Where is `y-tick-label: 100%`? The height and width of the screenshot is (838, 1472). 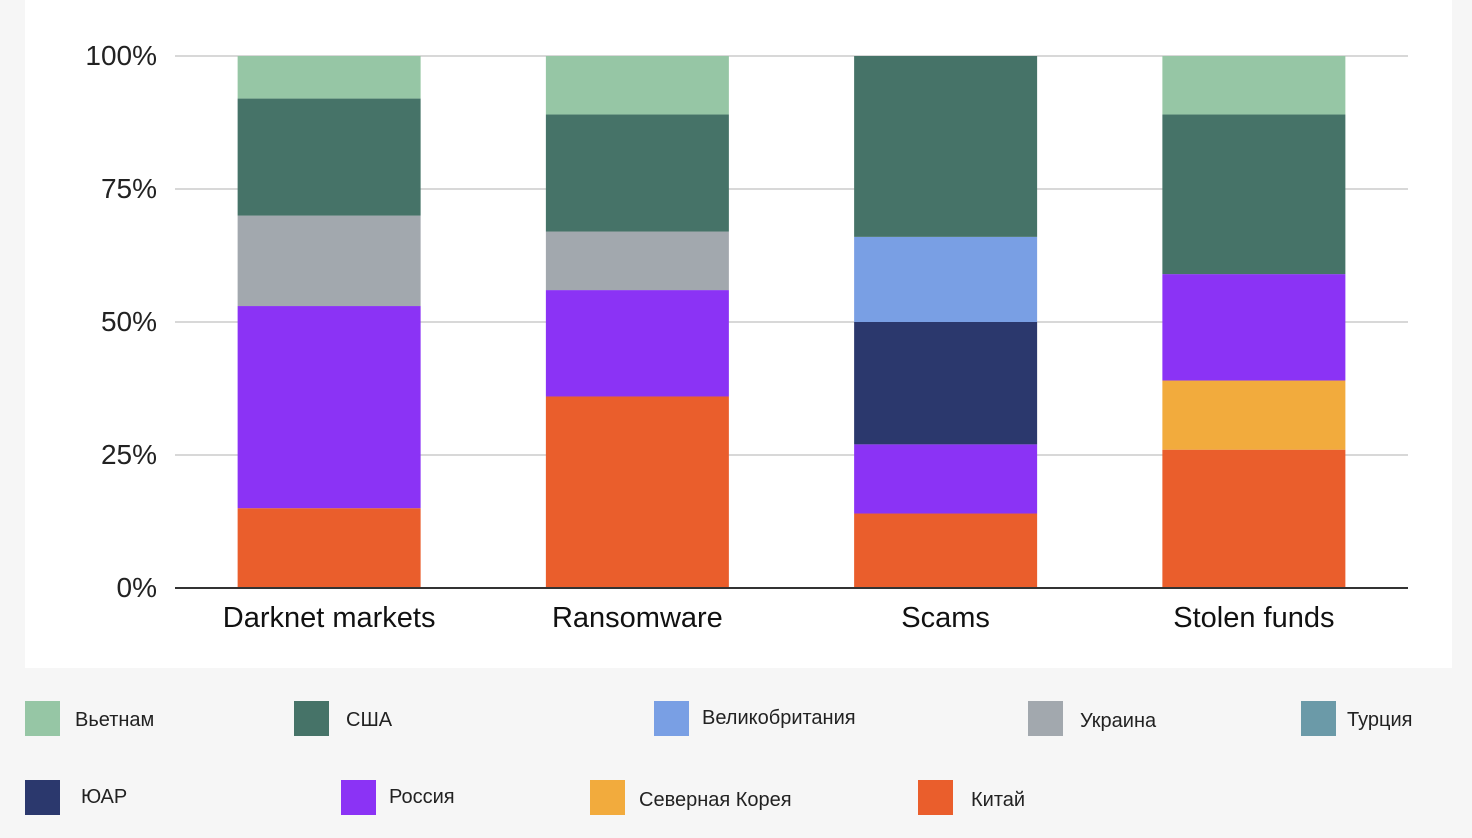
y-tick-label: 100% is located at coordinates (121, 55).